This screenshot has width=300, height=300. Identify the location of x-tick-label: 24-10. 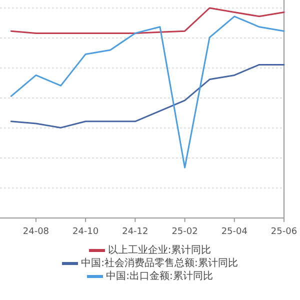
(85, 232).